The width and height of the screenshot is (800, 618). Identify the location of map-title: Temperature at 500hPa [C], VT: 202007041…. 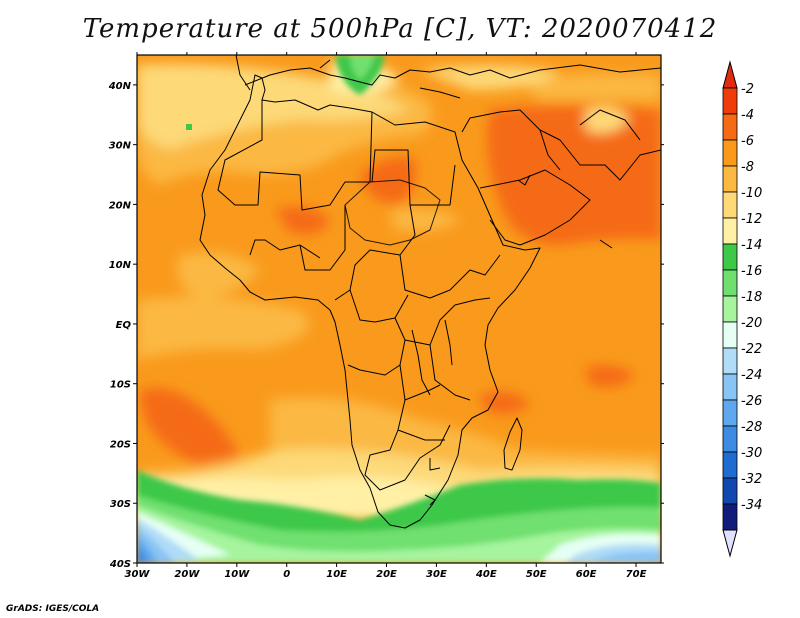
(400, 29).